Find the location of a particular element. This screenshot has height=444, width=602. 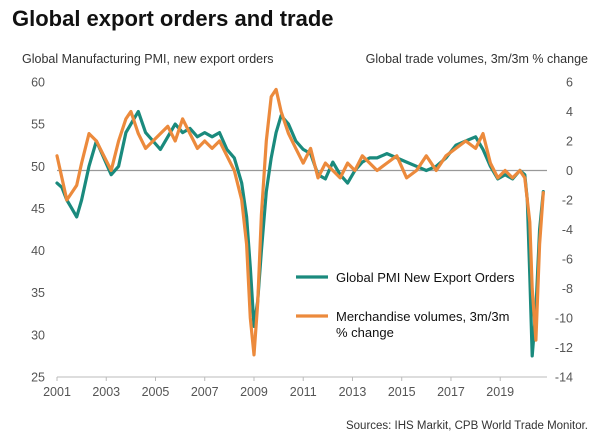

right-axis-label: Global trade volumes, 3m/3m % change is located at coordinates (476, 59).